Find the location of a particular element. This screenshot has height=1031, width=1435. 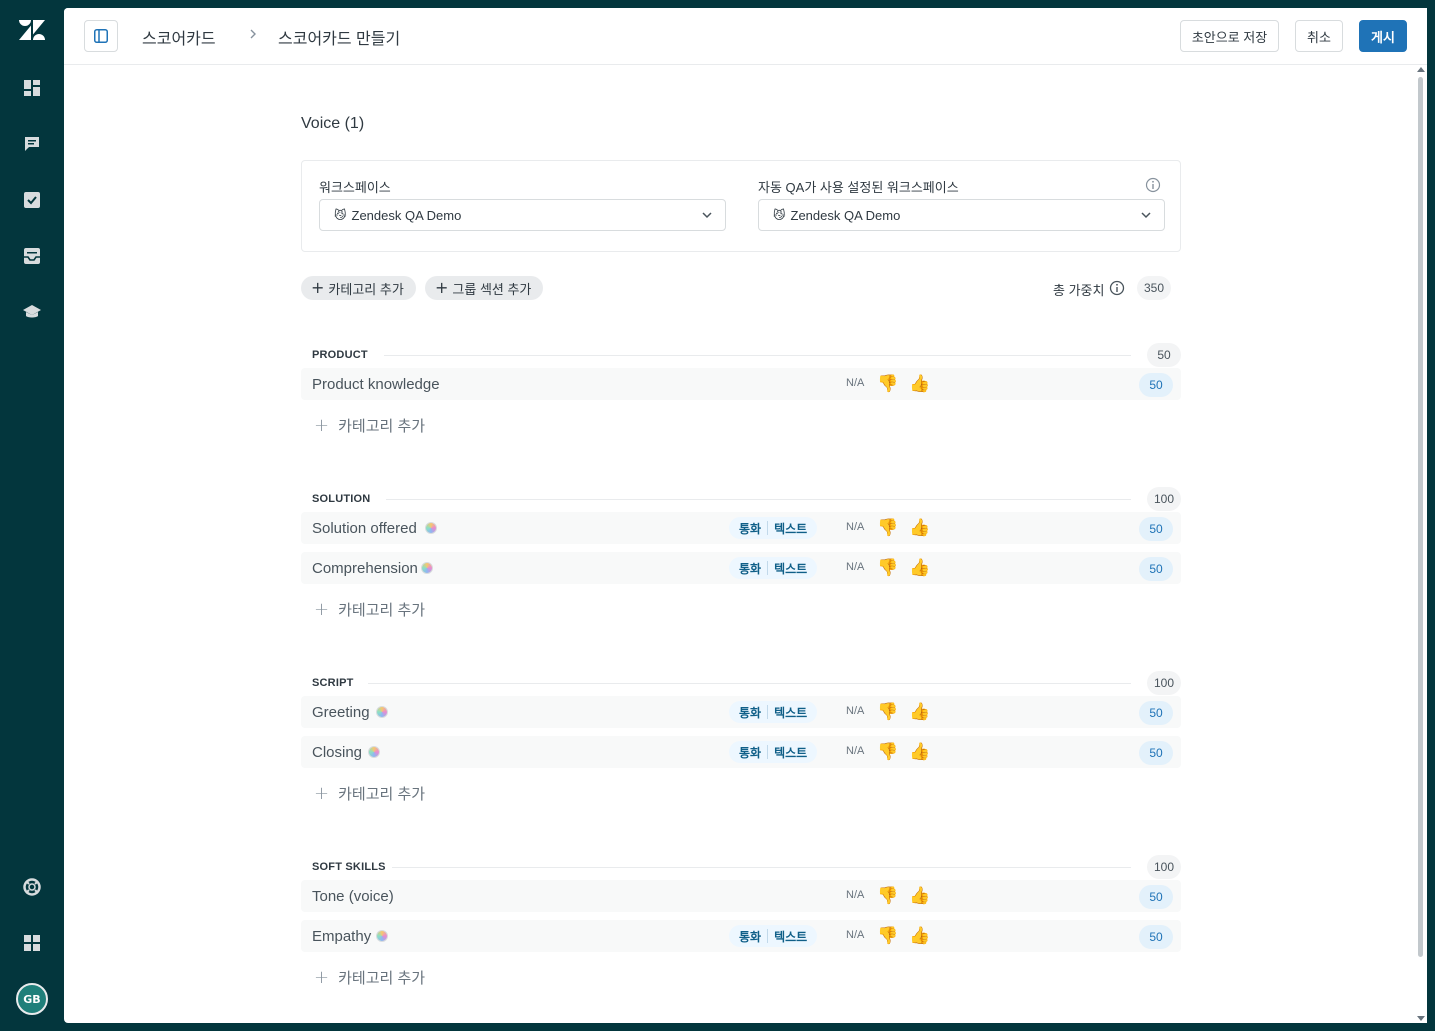

section-title: PRODUCT is located at coordinates (340, 355).